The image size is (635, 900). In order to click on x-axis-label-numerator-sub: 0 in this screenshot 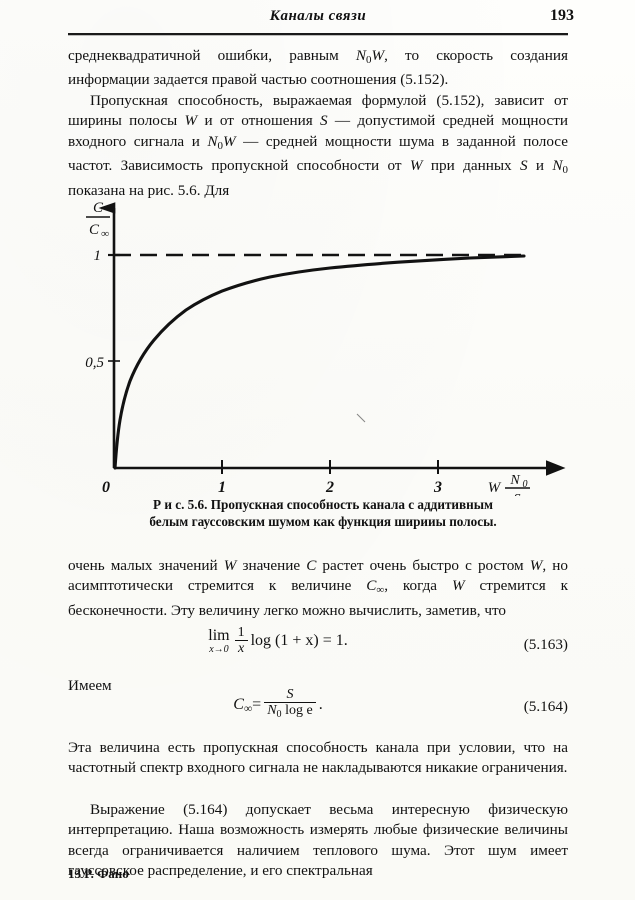, I will do `click(525, 484)`.